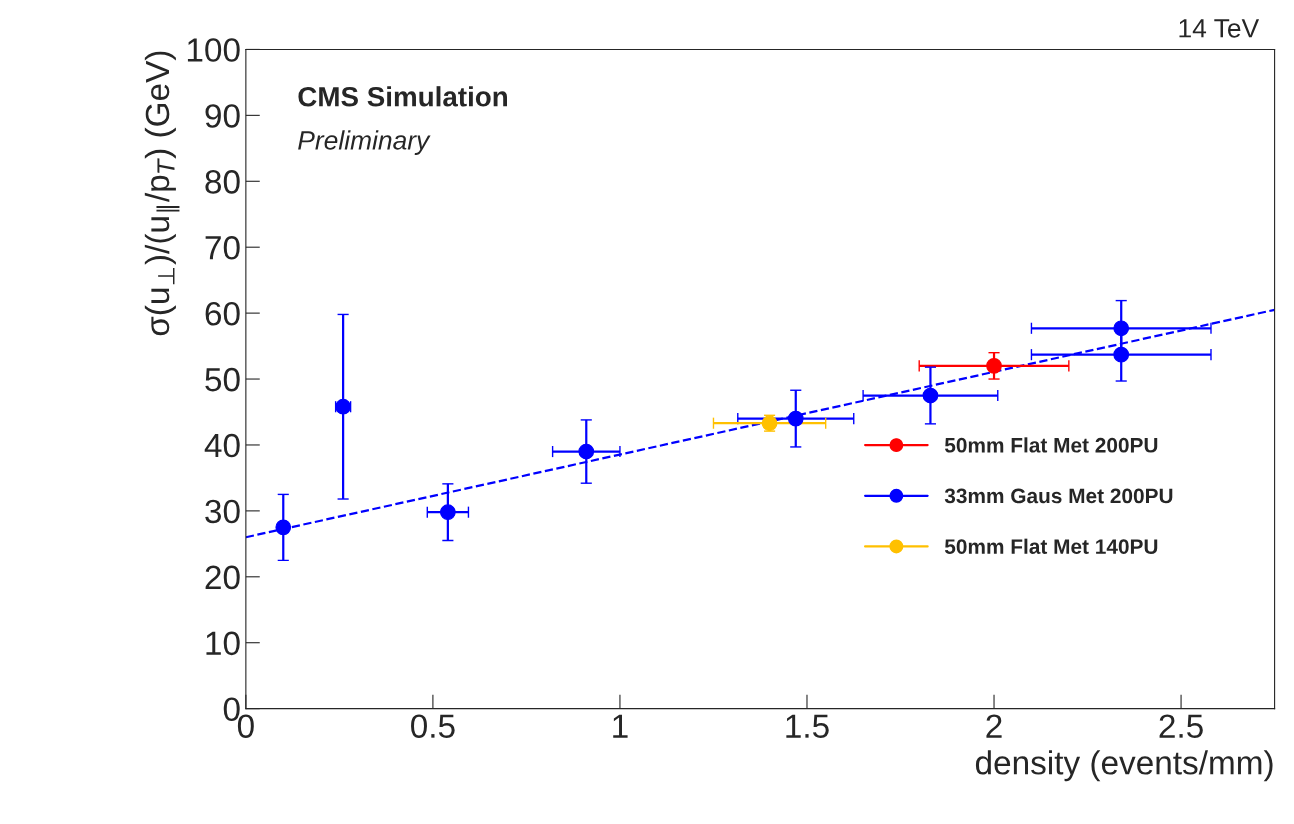 The width and height of the screenshot is (1294, 824). Describe the element at coordinates (213, 50) in the screenshot. I see `y-tick-label: 100` at that location.